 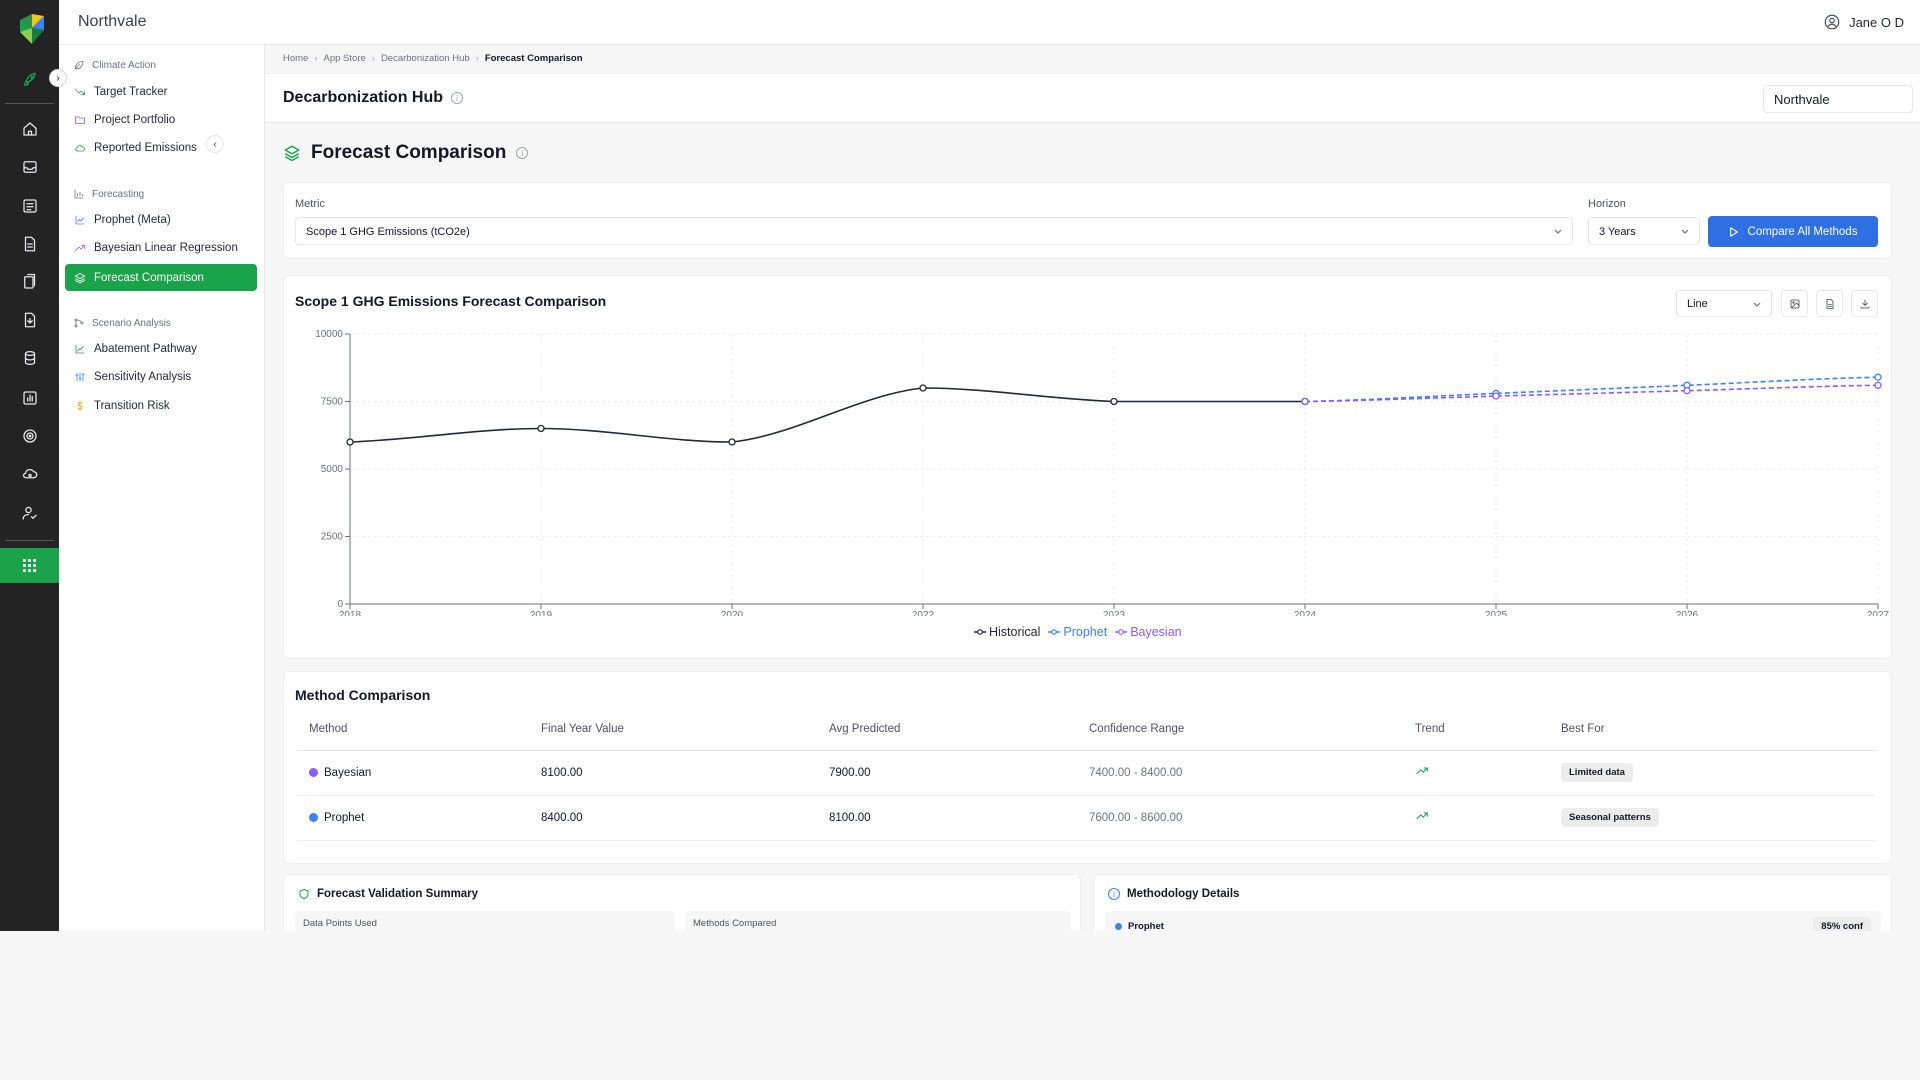 I want to click on app-logo, so click(x=32, y=29).